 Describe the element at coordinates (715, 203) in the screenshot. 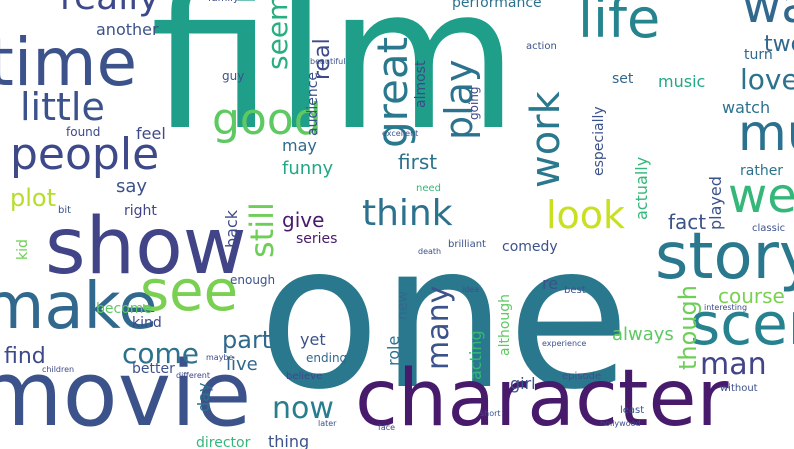

I see `word-played: played` at that location.